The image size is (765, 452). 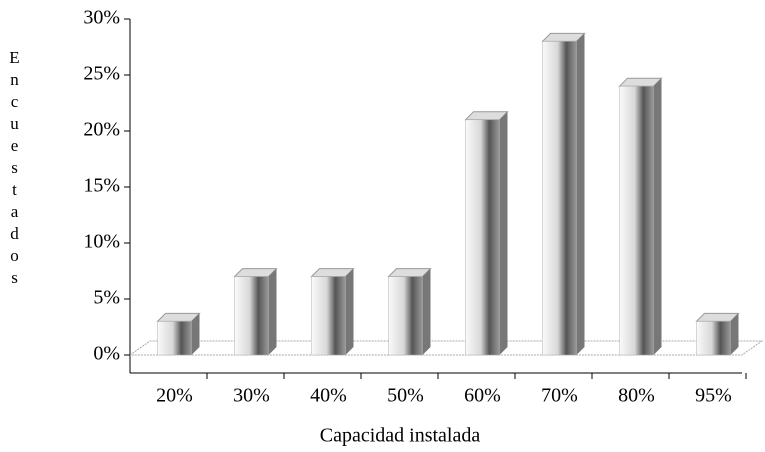 I want to click on x-tick-label: 60%, so click(x=482, y=396).